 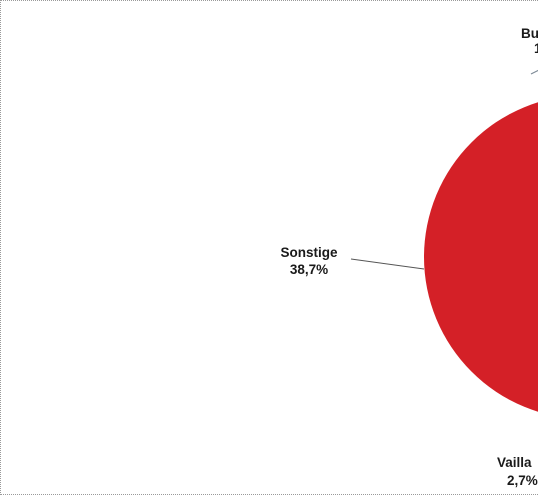 I want to click on pie-slice-sonstige, so click(x=481, y=257).